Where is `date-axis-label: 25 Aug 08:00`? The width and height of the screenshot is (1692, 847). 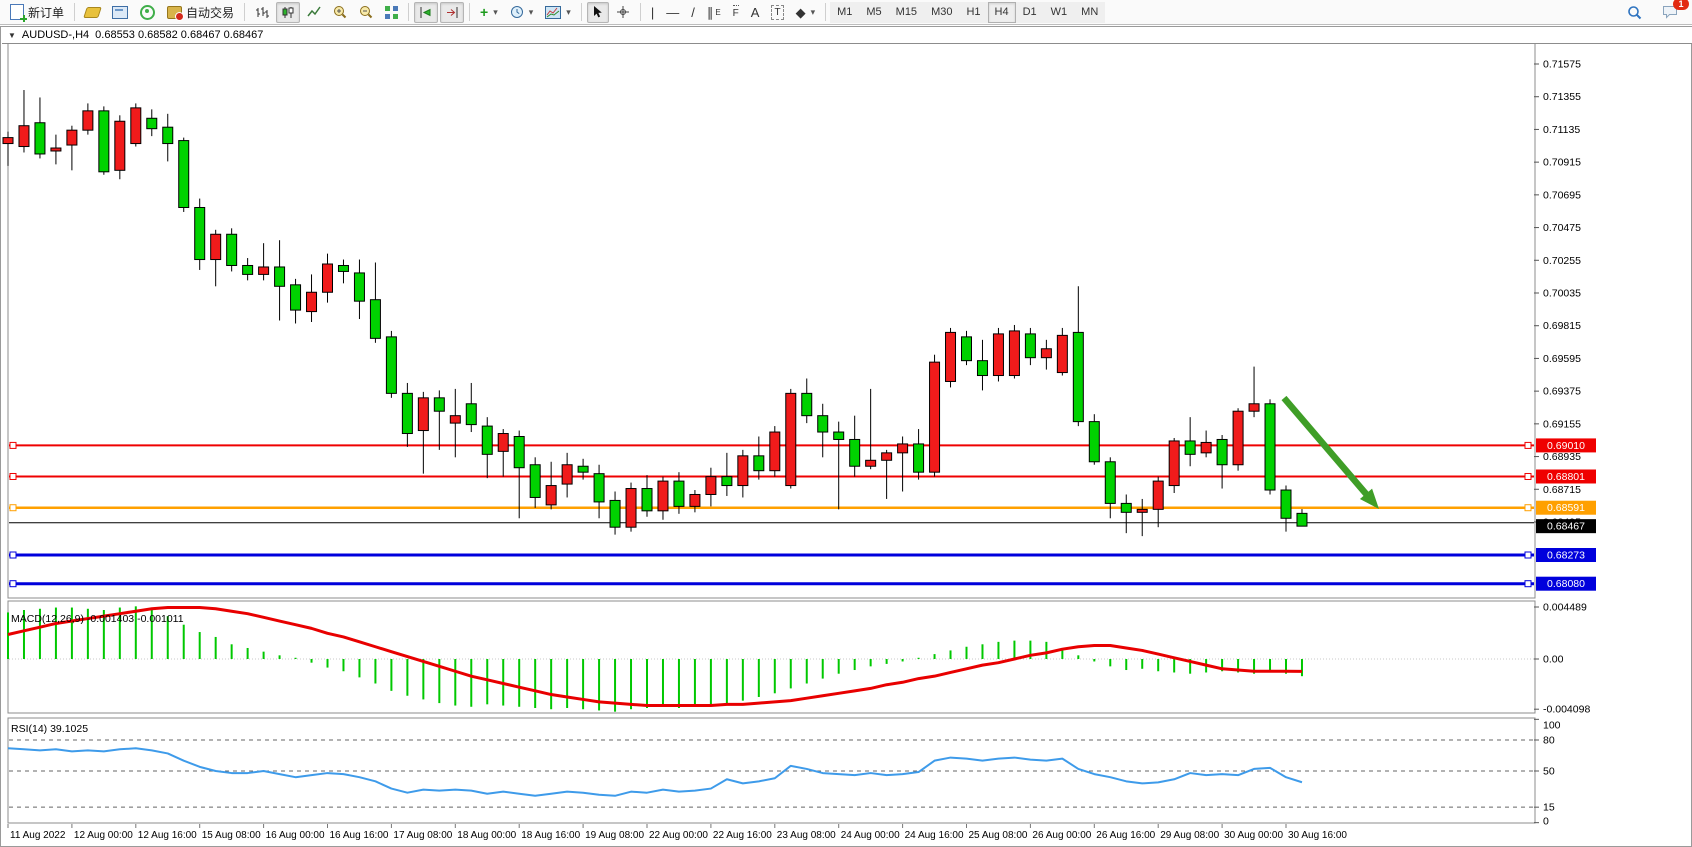 date-axis-label: 25 Aug 08:00 is located at coordinates (998, 835).